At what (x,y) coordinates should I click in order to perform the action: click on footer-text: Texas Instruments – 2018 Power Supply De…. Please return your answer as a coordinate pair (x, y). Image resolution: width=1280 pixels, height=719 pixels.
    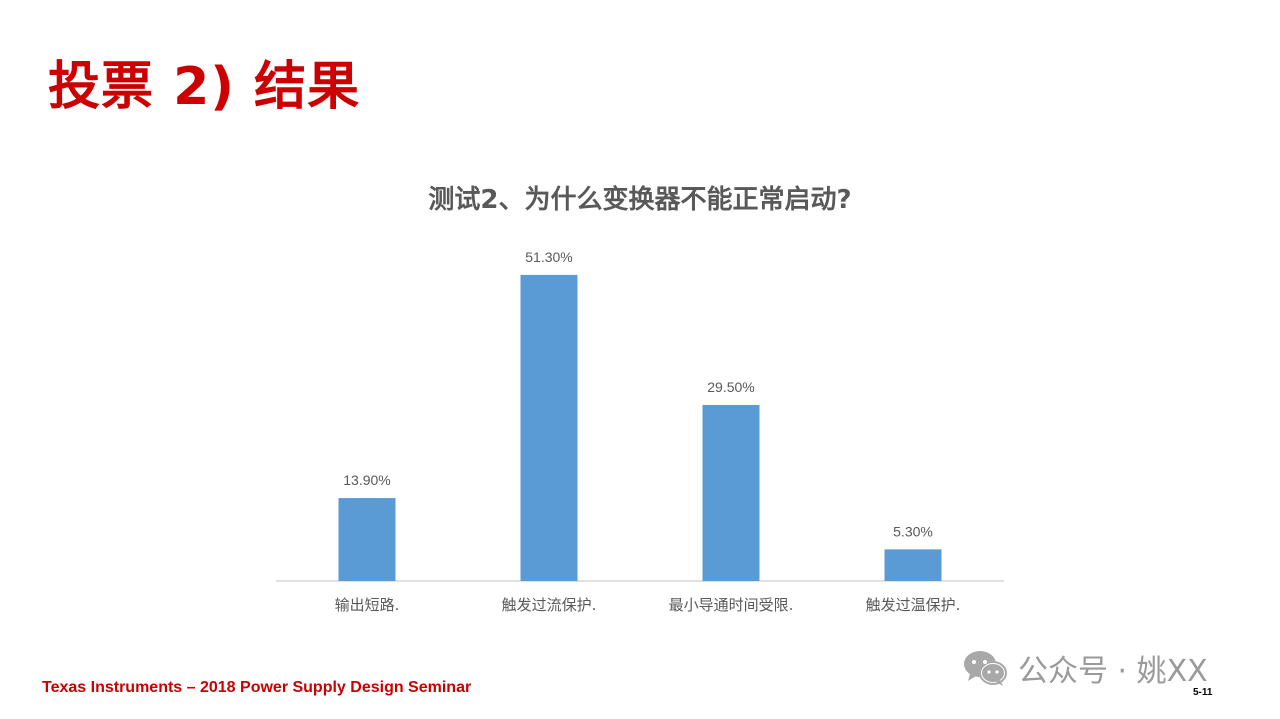
    Looking at the image, I should click on (257, 687).